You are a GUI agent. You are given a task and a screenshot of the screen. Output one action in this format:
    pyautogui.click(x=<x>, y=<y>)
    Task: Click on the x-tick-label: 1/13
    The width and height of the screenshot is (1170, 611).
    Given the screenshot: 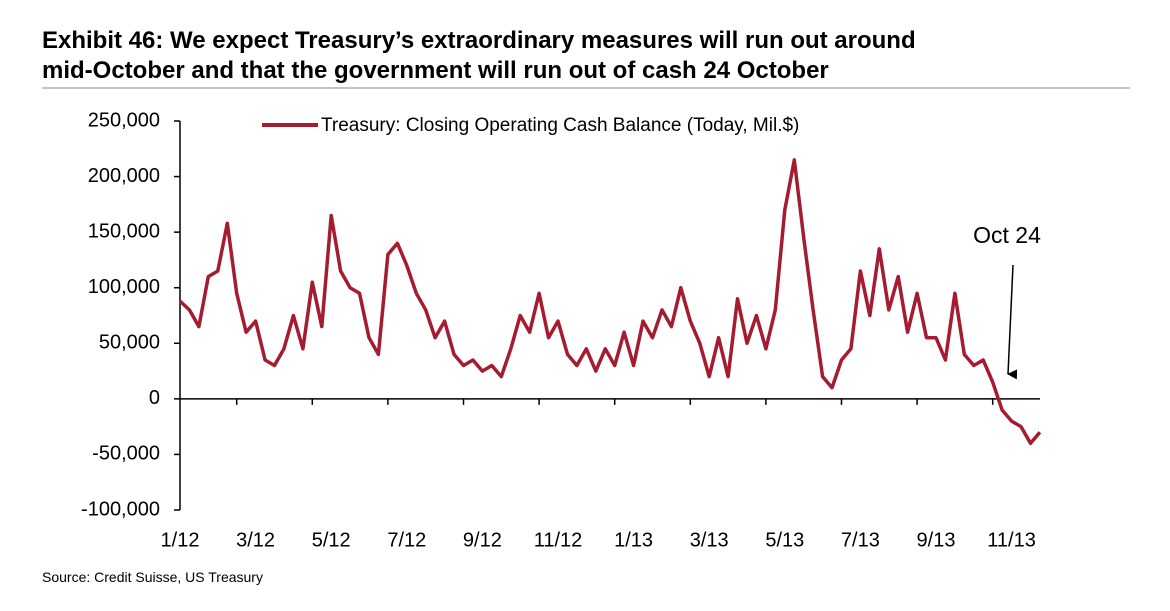 What is the action you would take?
    pyautogui.click(x=633, y=540)
    